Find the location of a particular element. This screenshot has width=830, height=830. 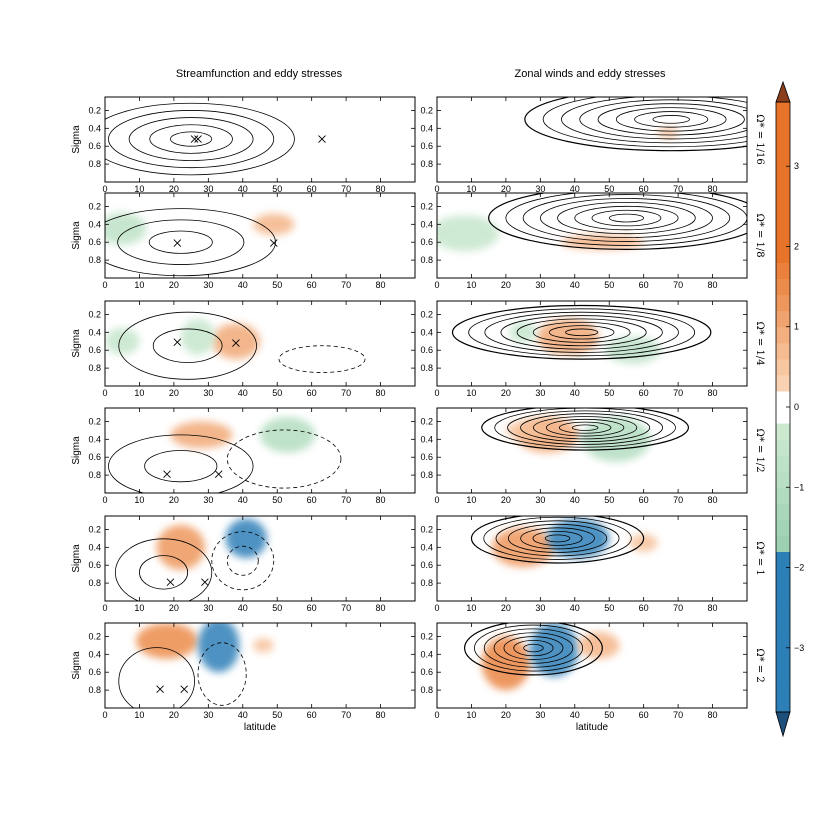

colorbar-tick-label: 1 is located at coordinates (796, 327).